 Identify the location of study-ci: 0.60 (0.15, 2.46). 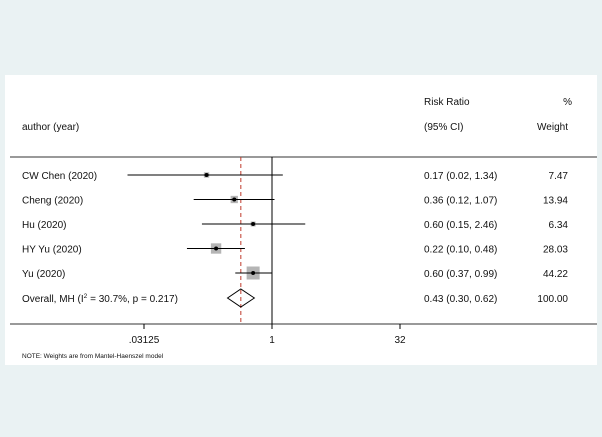
(460, 225).